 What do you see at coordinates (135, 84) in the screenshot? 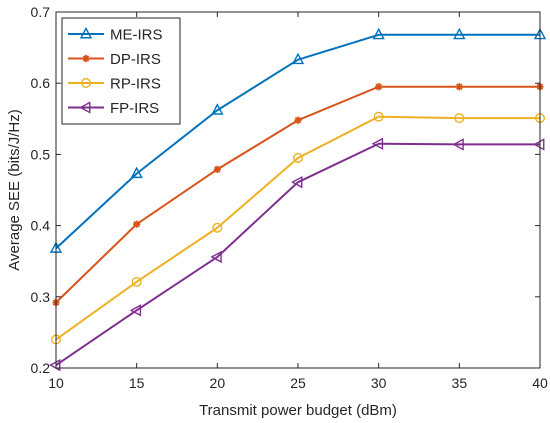
I see `legend-label: RP-IRS` at bounding box center [135, 84].